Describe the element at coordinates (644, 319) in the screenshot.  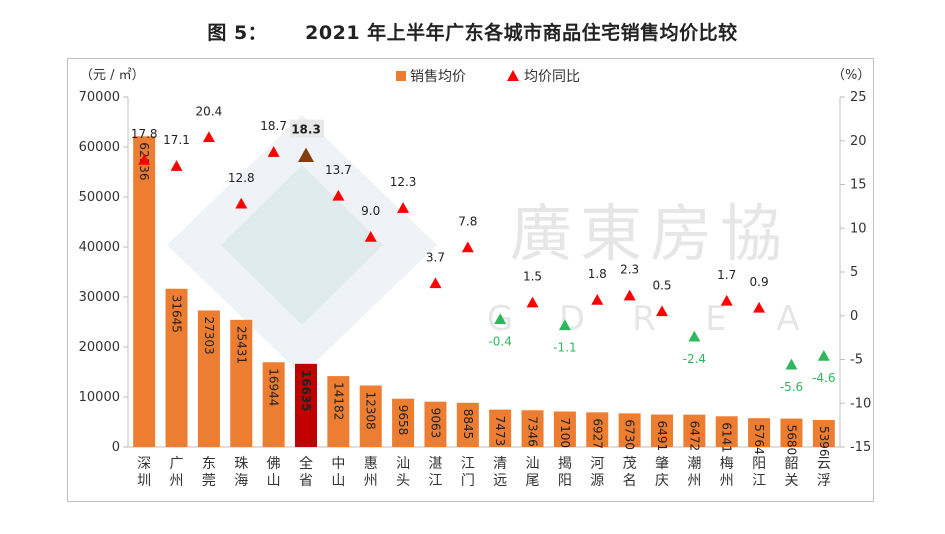
I see `watermark-letter: R` at that location.